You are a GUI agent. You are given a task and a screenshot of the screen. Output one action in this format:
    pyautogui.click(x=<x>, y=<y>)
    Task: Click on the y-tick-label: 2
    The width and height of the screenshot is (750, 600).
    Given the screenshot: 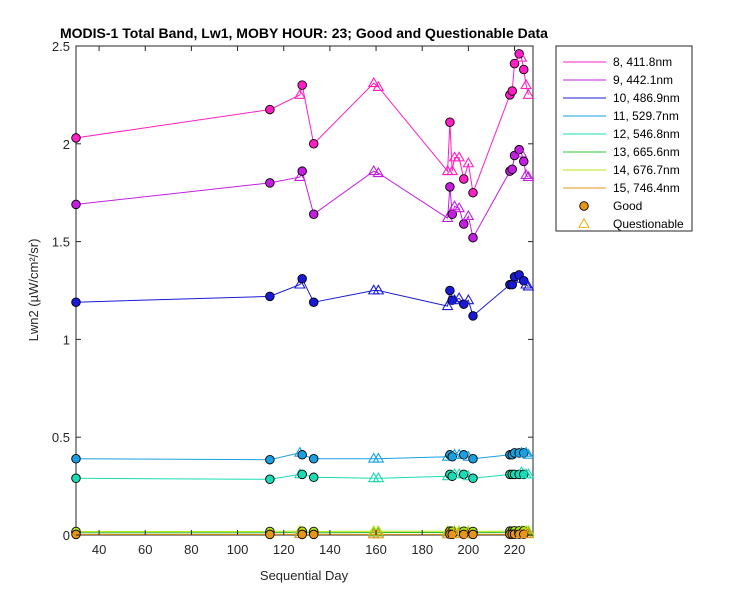 What is the action you would take?
    pyautogui.click(x=66, y=144)
    